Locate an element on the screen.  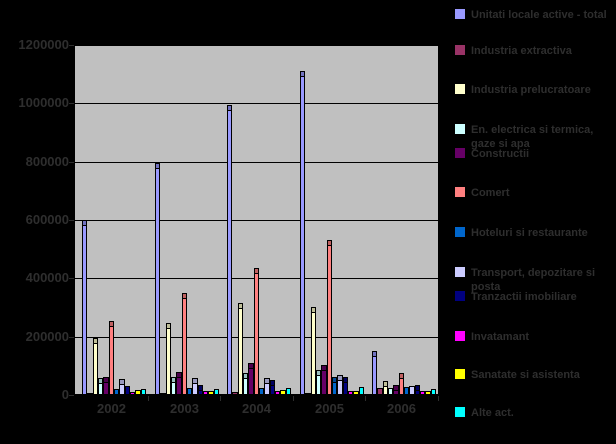
legend-item: Tranzactii imobiliare is located at coordinates (516, 297).